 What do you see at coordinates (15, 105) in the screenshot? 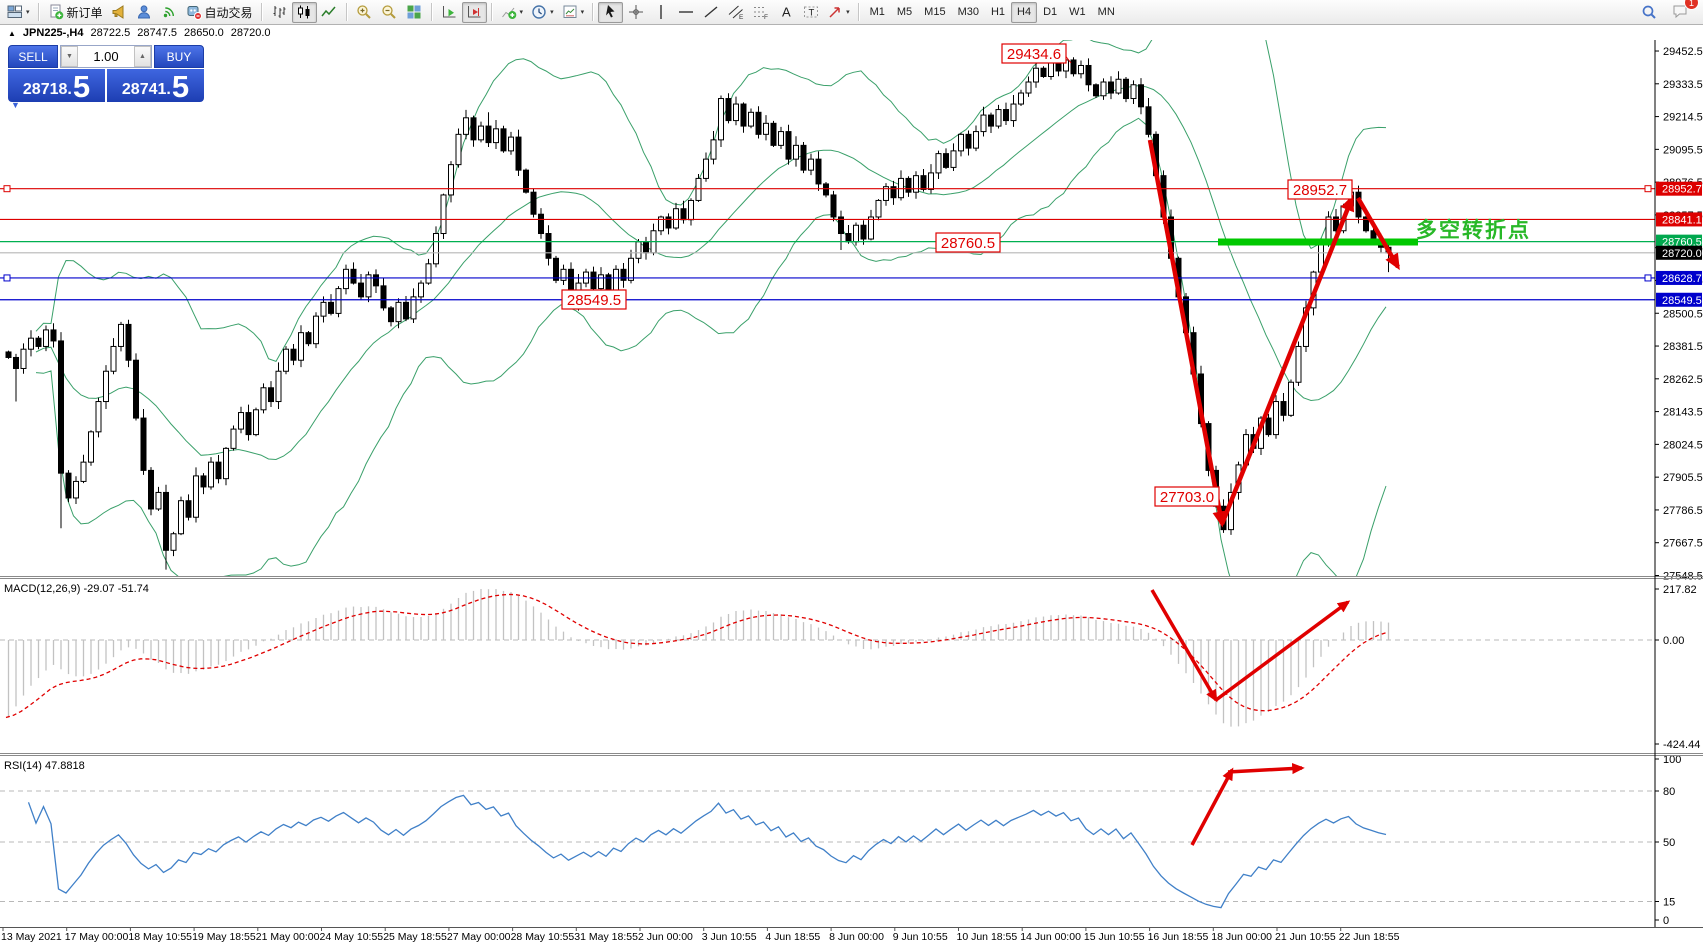
I see `panel-collapse-icon: ▼` at bounding box center [15, 105].